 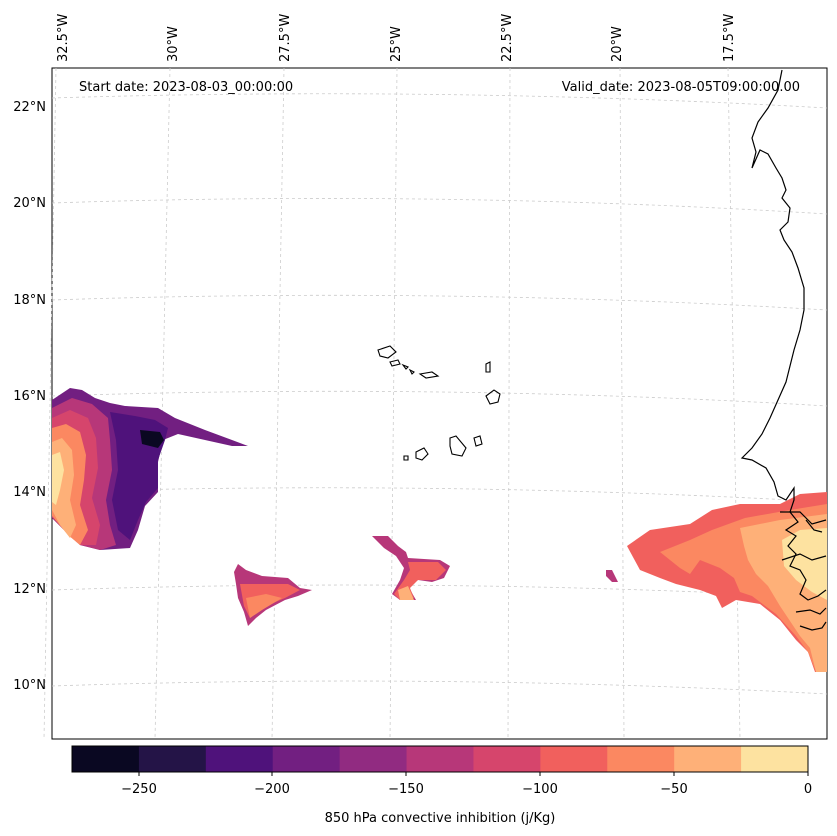 I want to click on lon-label: 22.5°W, so click(x=507, y=38).